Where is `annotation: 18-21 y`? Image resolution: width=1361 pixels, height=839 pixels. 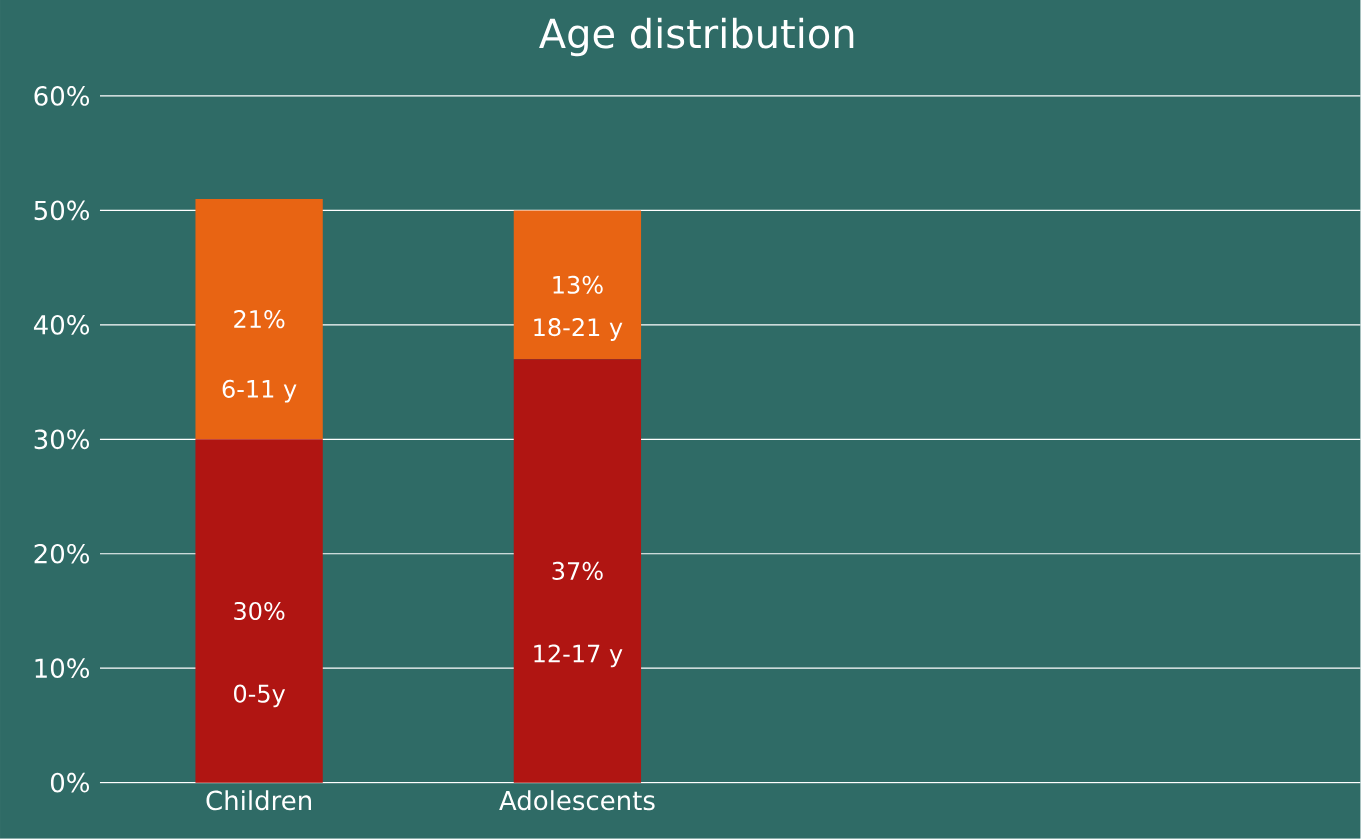
annotation: 18-21 y is located at coordinates (578, 330).